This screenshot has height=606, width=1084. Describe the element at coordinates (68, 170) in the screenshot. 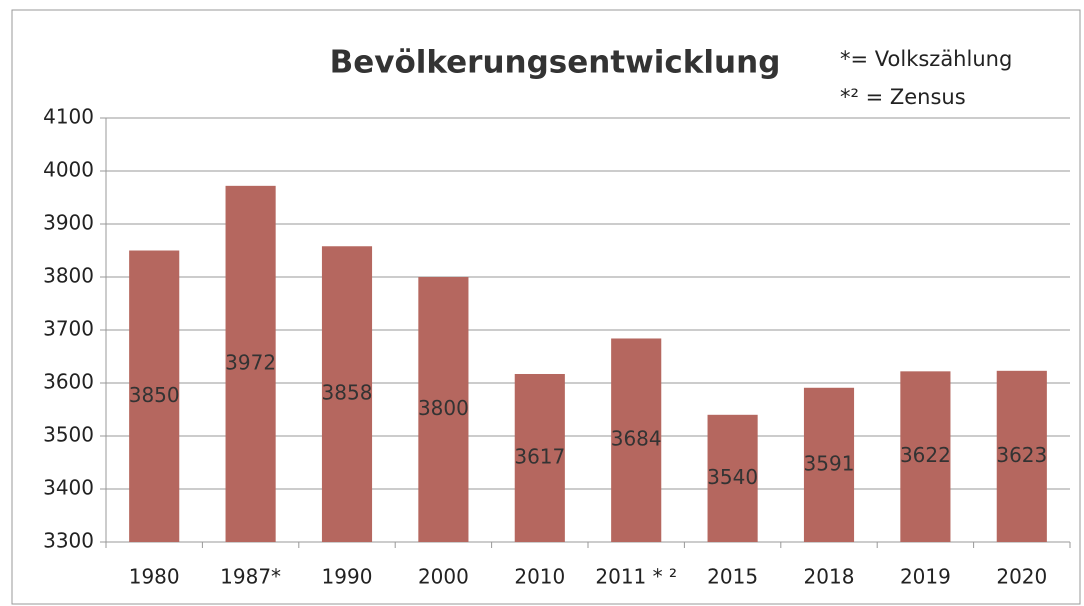

I see `y-tick-label: 4000` at that location.